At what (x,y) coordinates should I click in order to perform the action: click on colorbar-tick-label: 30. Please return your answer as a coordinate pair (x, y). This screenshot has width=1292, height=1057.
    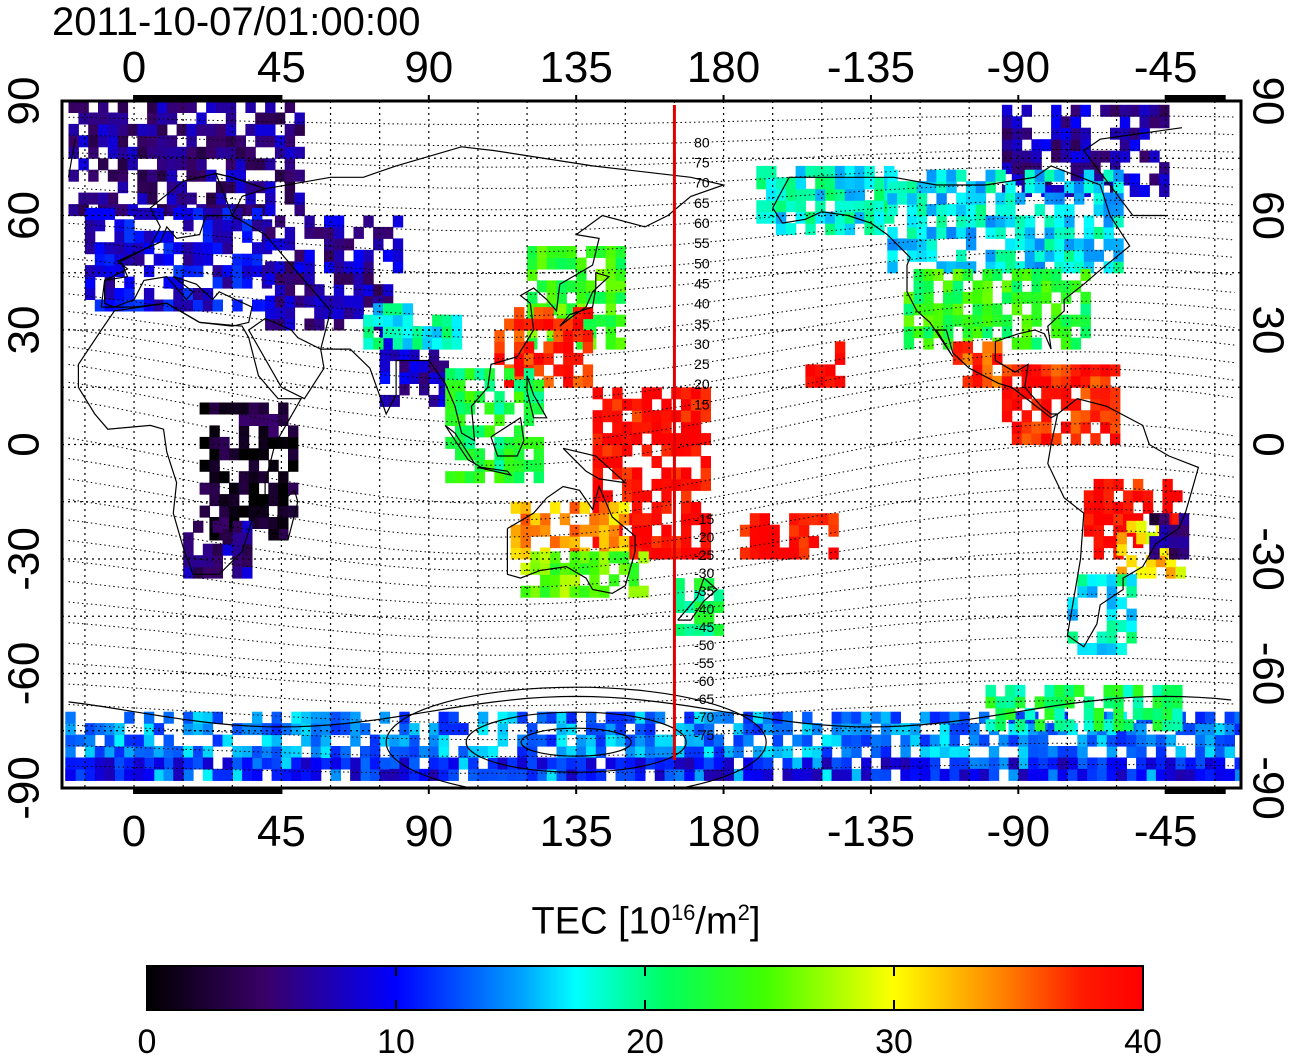
    Looking at the image, I should click on (894, 1040).